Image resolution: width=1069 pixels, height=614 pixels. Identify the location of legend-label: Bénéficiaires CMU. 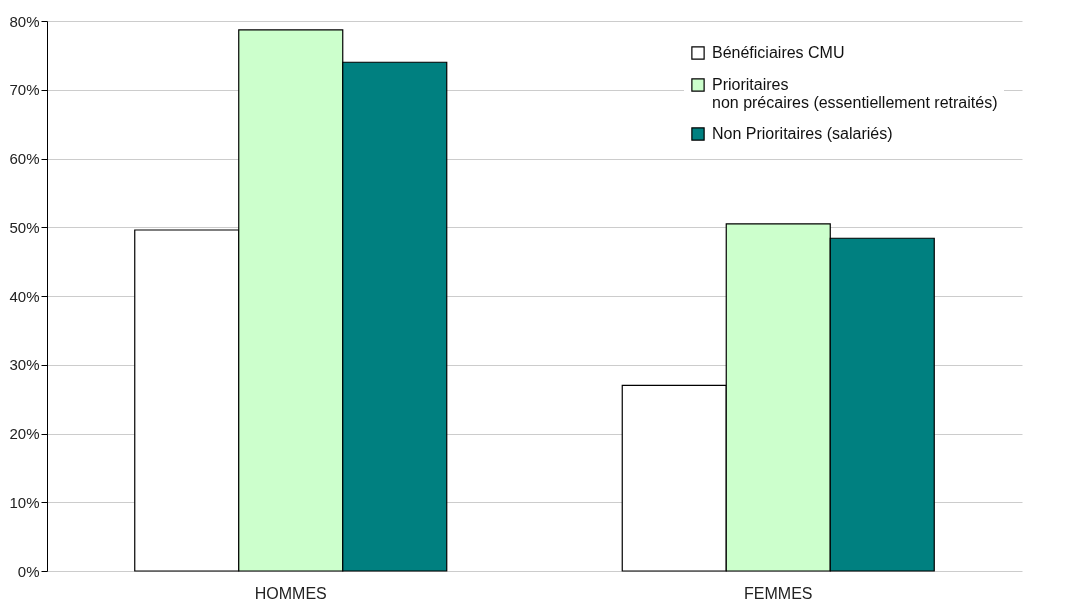
(778, 52).